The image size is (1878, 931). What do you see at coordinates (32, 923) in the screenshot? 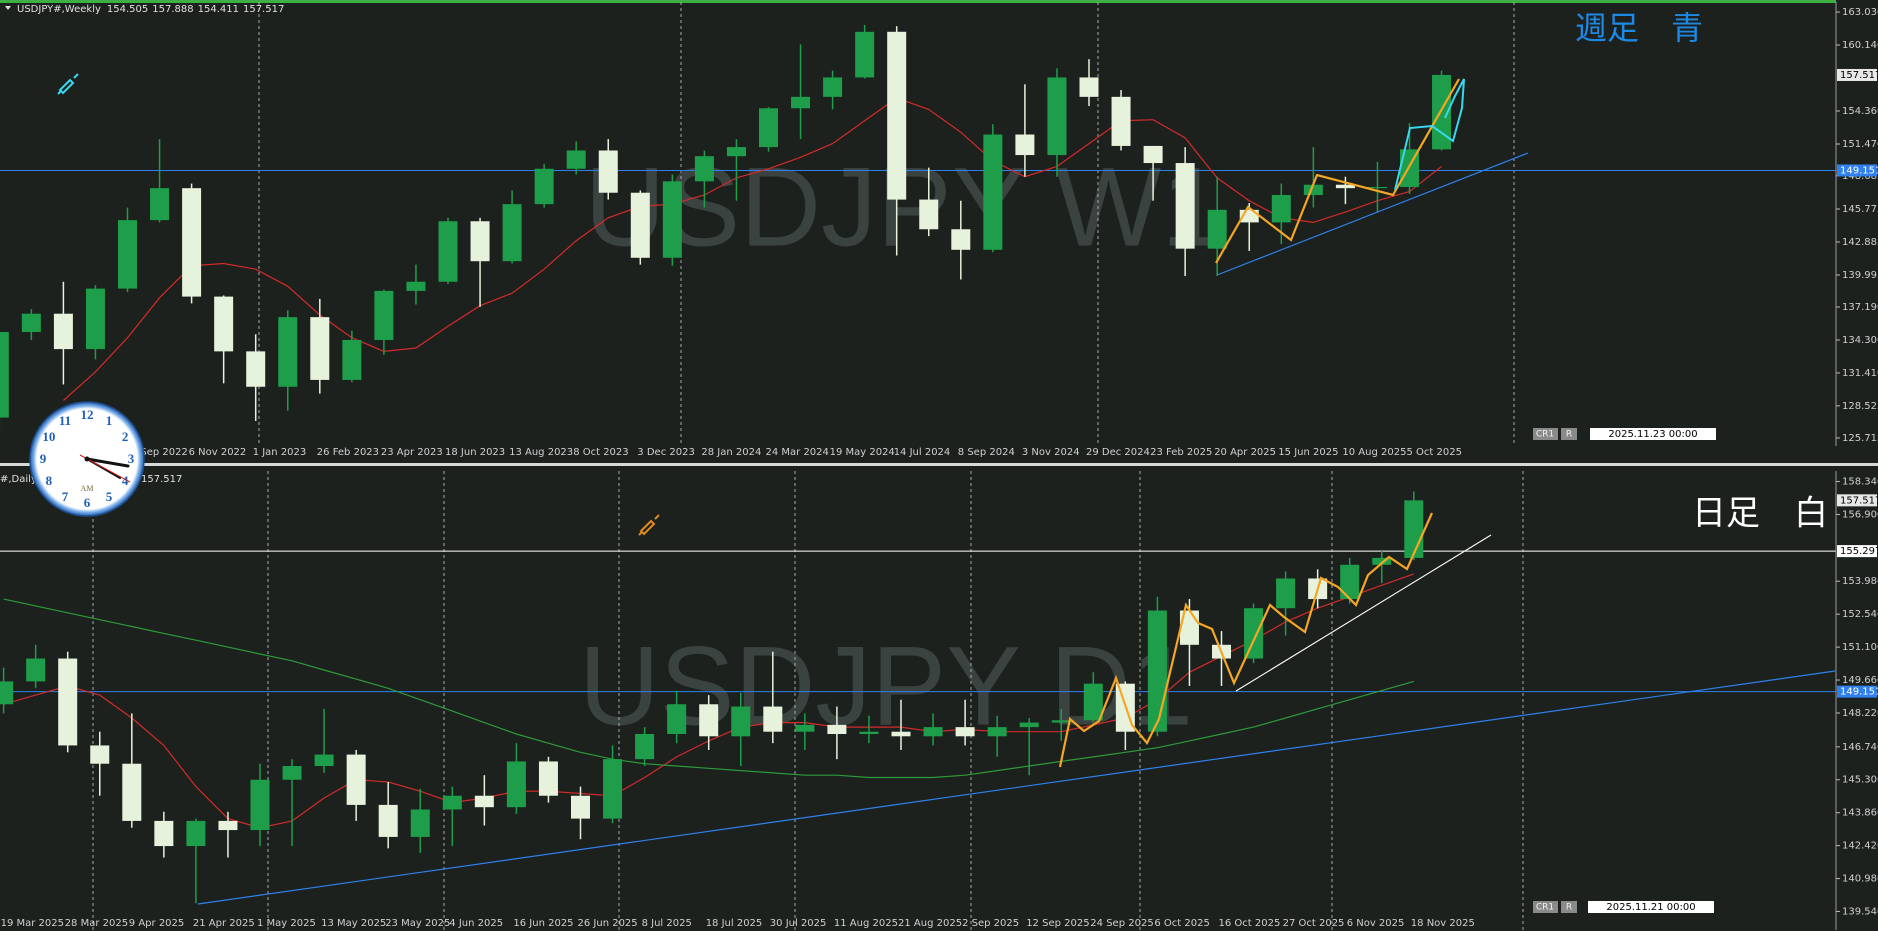
I see `x-tick-label: 19 Mar 2025` at bounding box center [32, 923].